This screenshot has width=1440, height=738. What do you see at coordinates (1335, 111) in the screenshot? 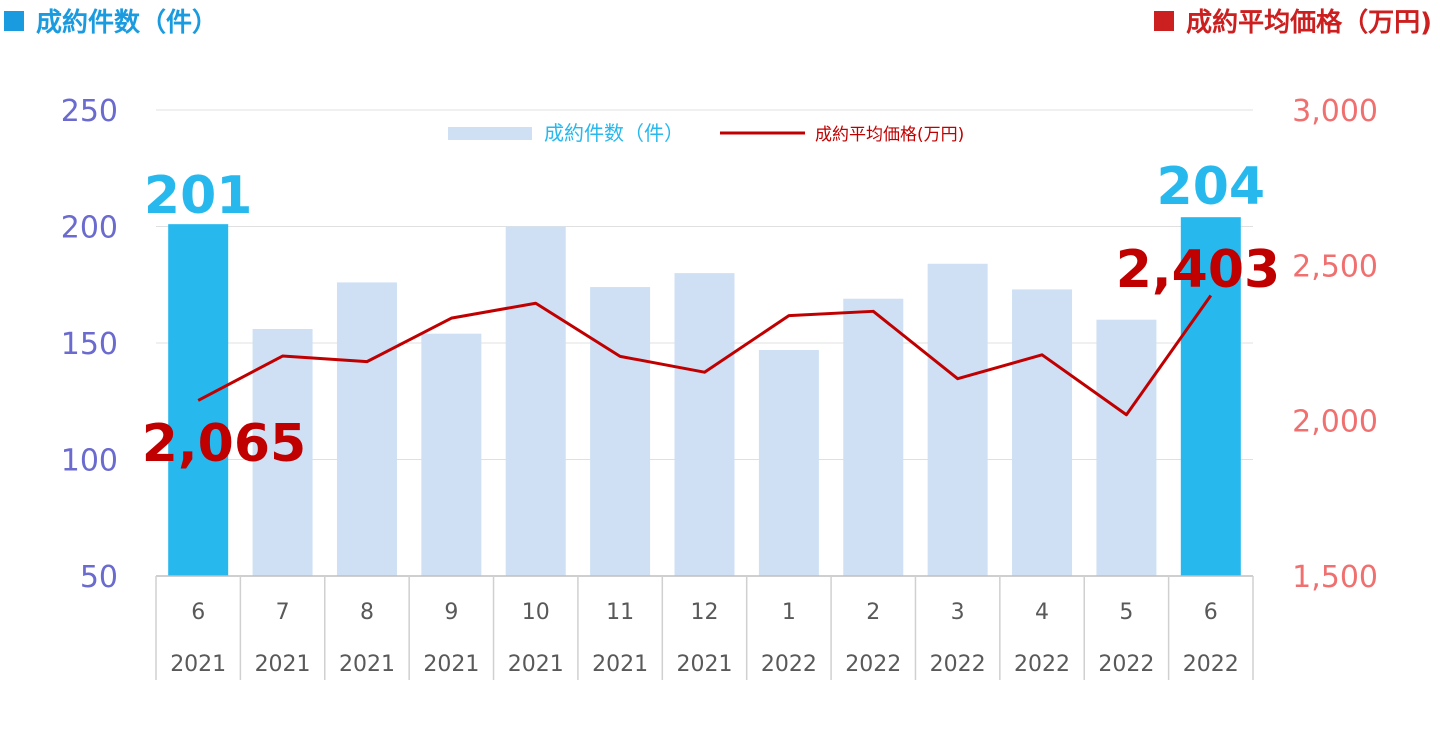
I see `right-y-tick-label: 3,000` at bounding box center [1335, 111].